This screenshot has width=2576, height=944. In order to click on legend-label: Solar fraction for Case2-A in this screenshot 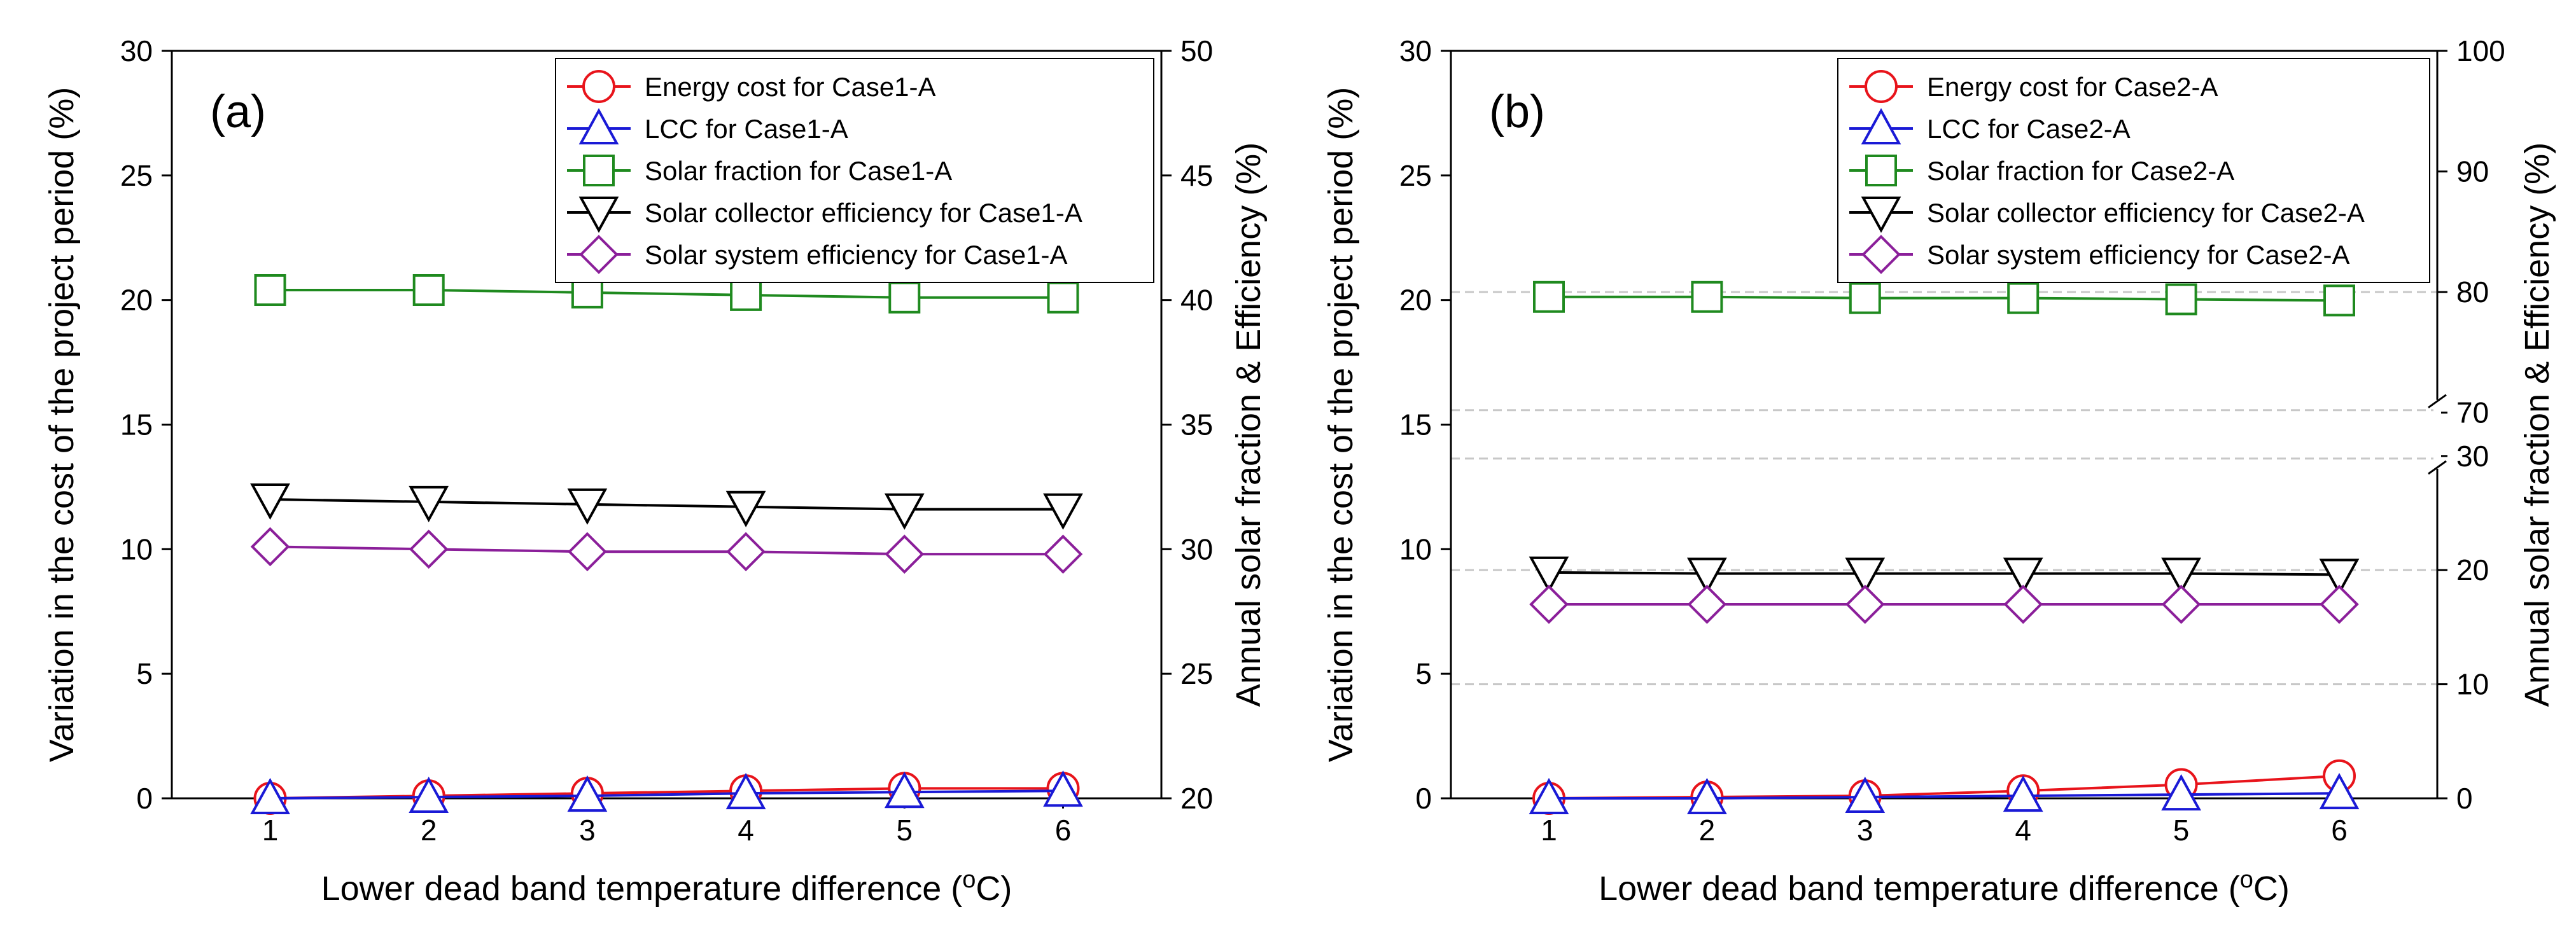, I will do `click(2080, 171)`.